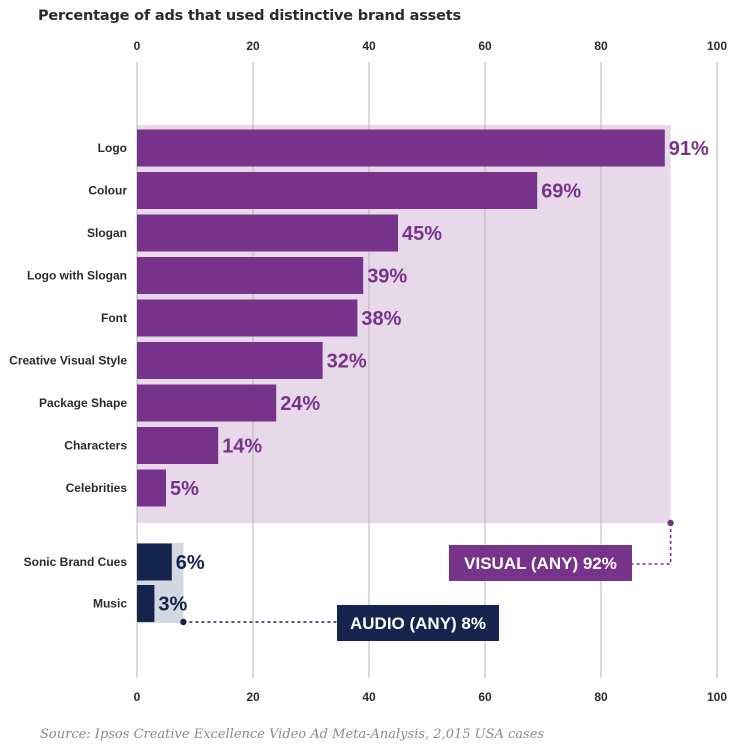 The image size is (738, 751). What do you see at coordinates (347, 362) in the screenshot?
I see `value-label: 32%` at bounding box center [347, 362].